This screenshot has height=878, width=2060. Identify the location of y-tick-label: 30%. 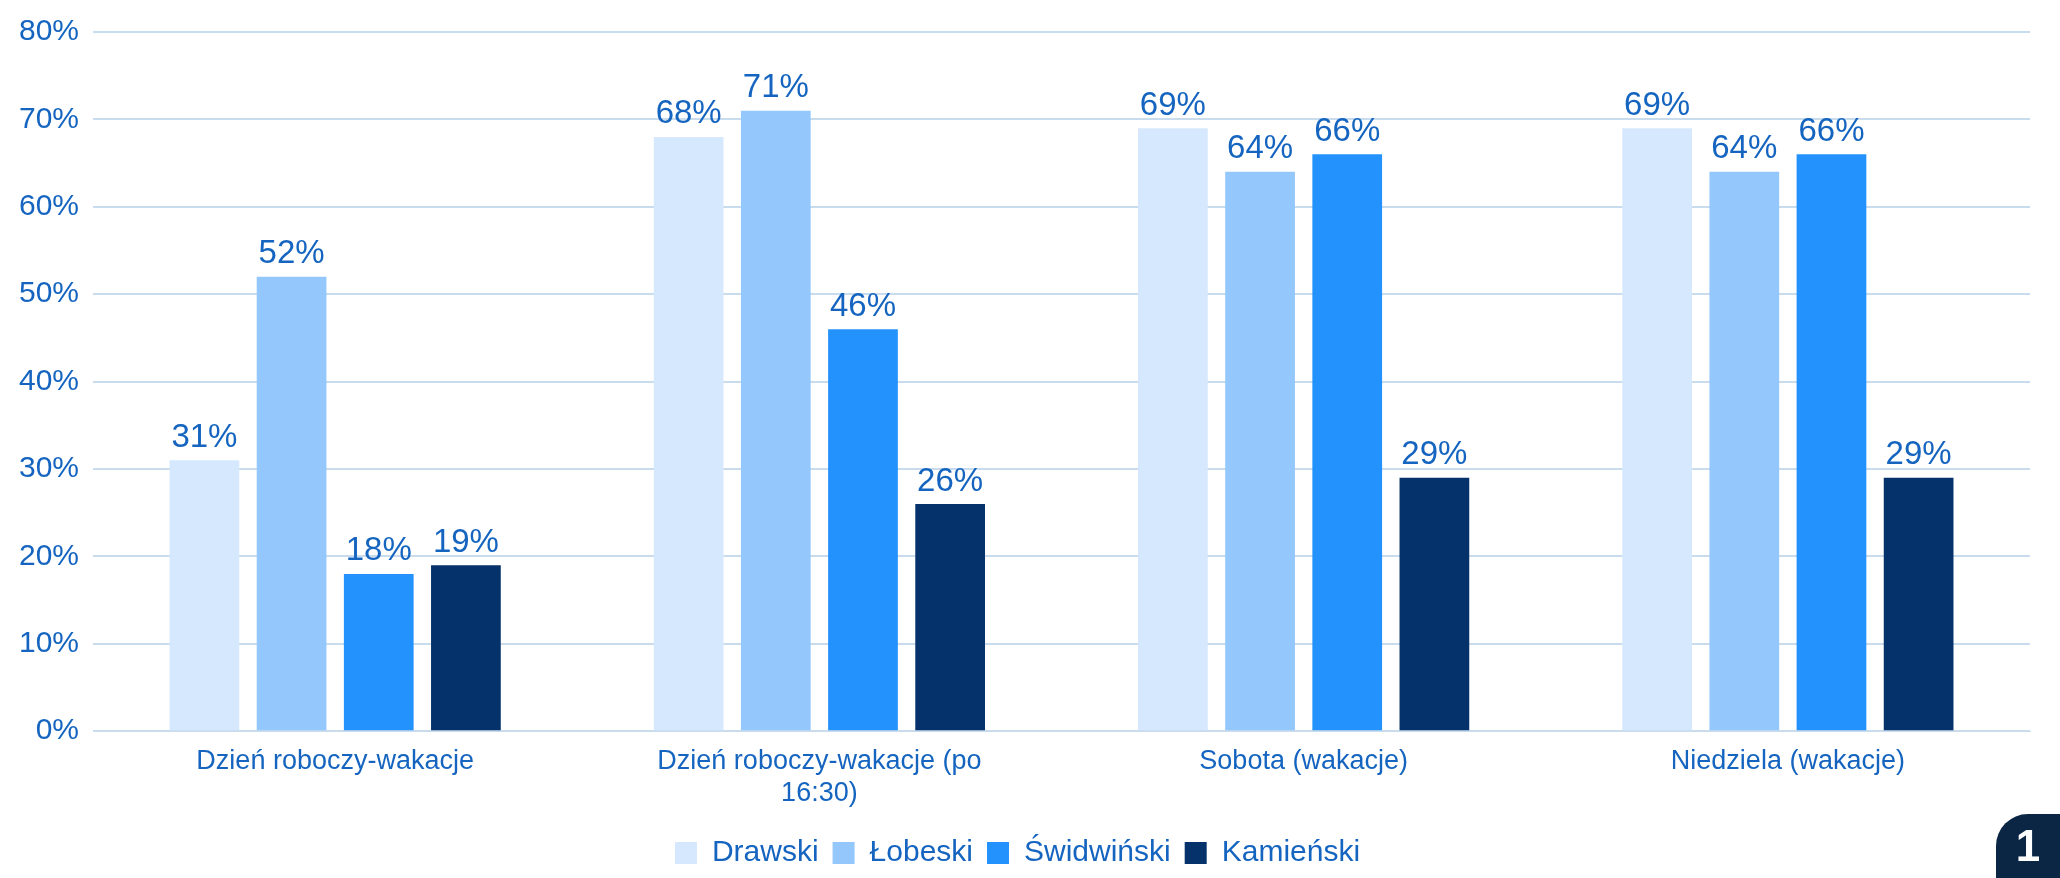
(49, 467).